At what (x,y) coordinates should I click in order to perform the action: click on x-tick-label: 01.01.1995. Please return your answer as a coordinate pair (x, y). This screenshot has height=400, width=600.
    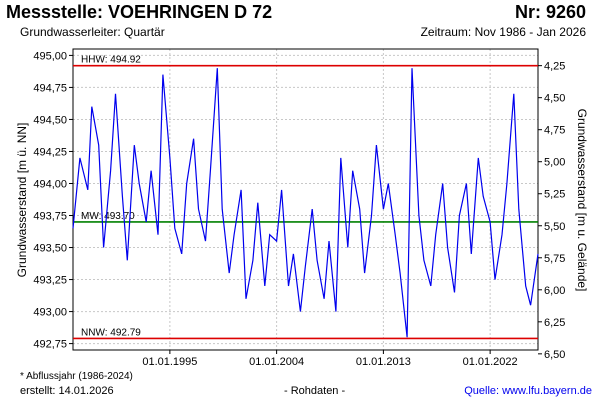
    Looking at the image, I should click on (169, 362).